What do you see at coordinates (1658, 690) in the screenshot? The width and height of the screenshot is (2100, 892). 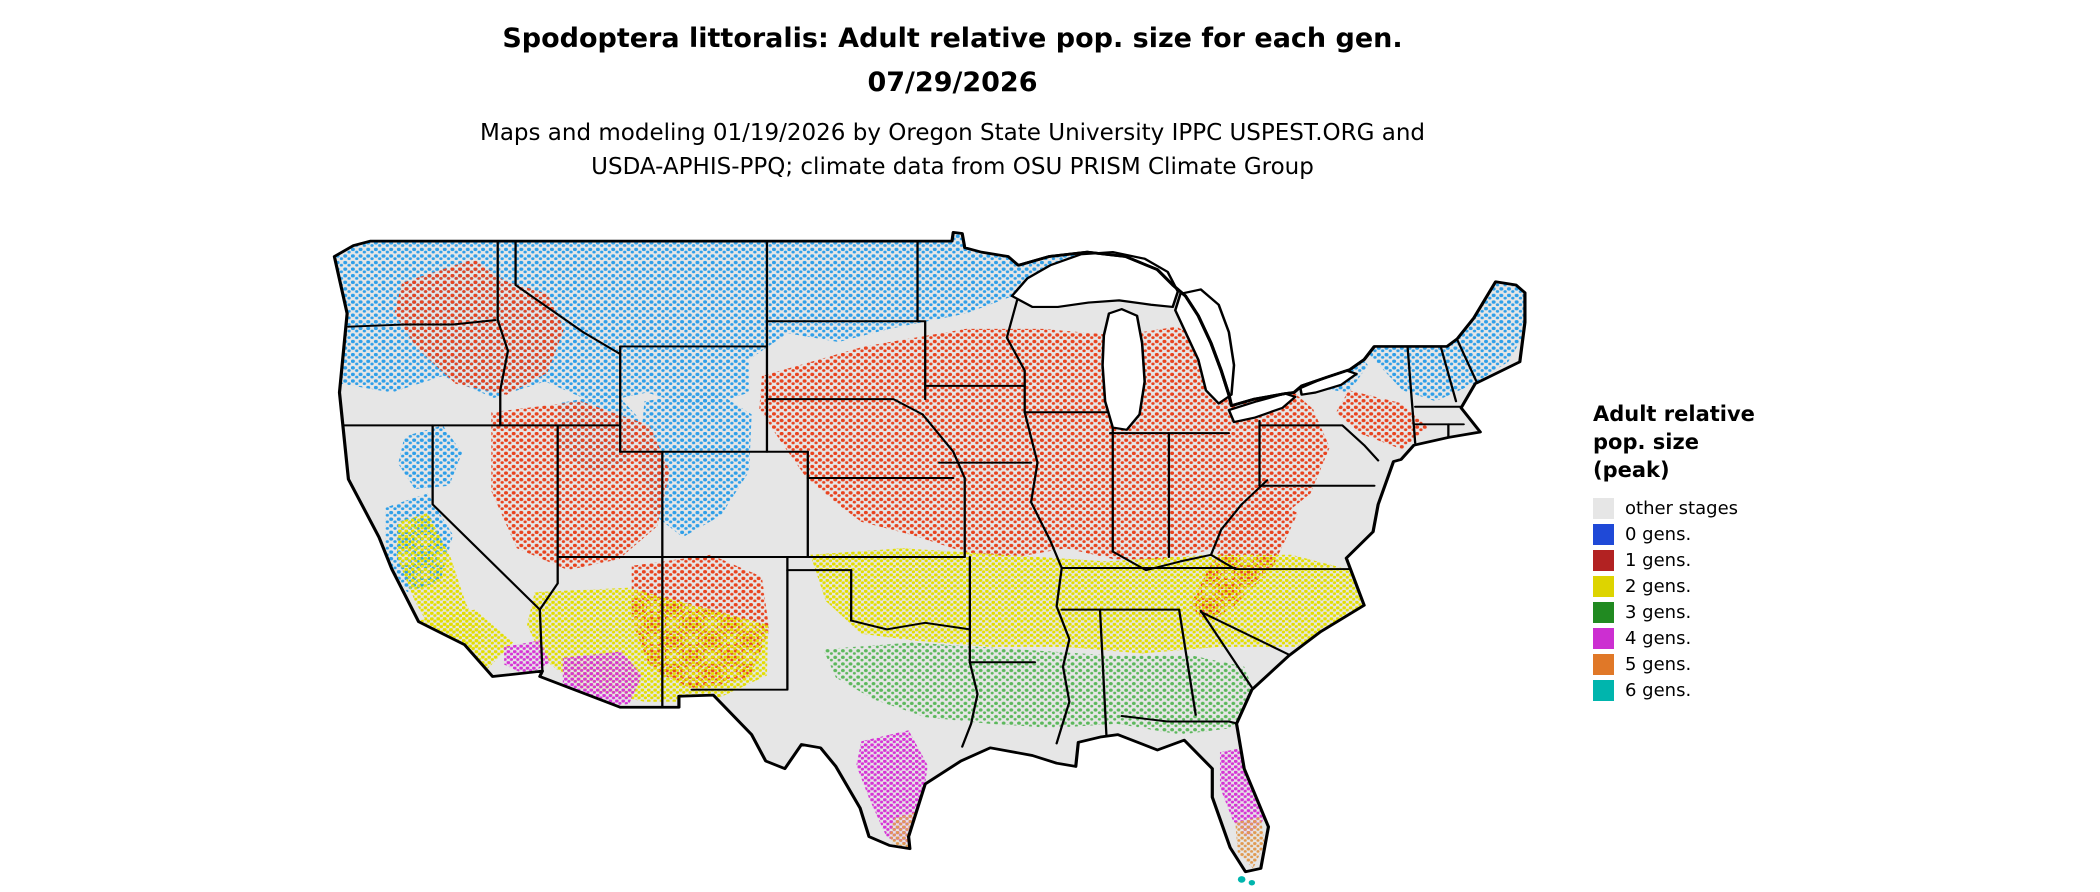 I see `legend-label: 6 gens.` at bounding box center [1658, 690].